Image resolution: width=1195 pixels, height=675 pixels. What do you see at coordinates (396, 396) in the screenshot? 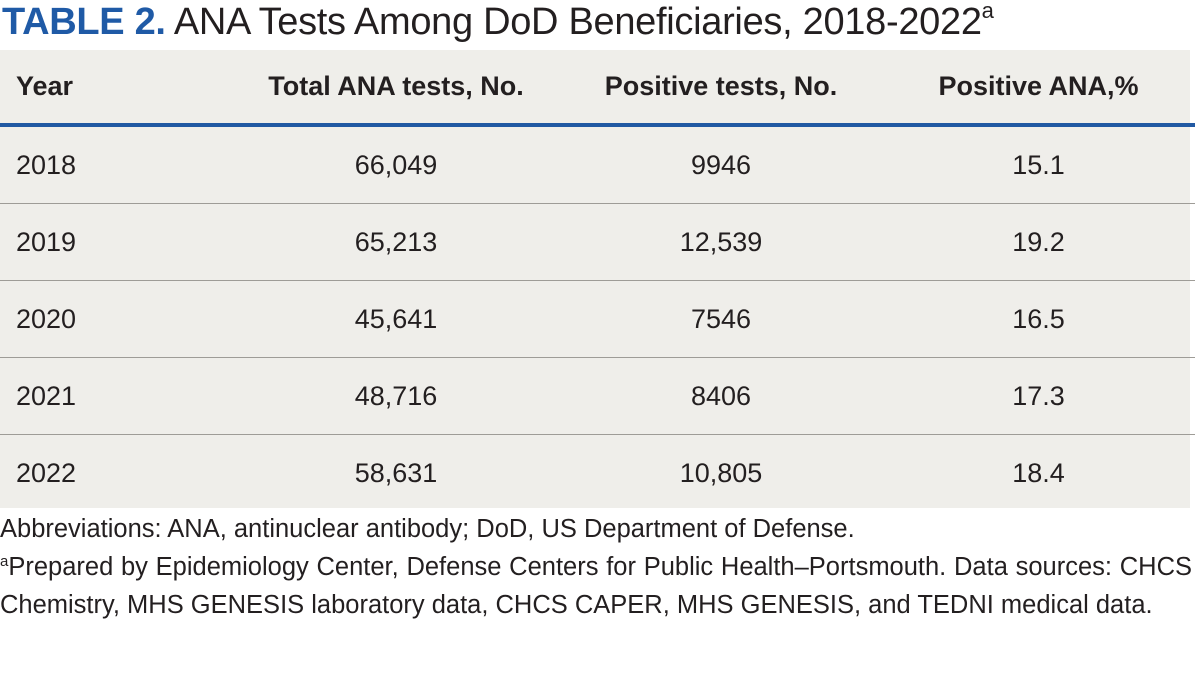
I see `cell-total-tests: 48,716` at bounding box center [396, 396].